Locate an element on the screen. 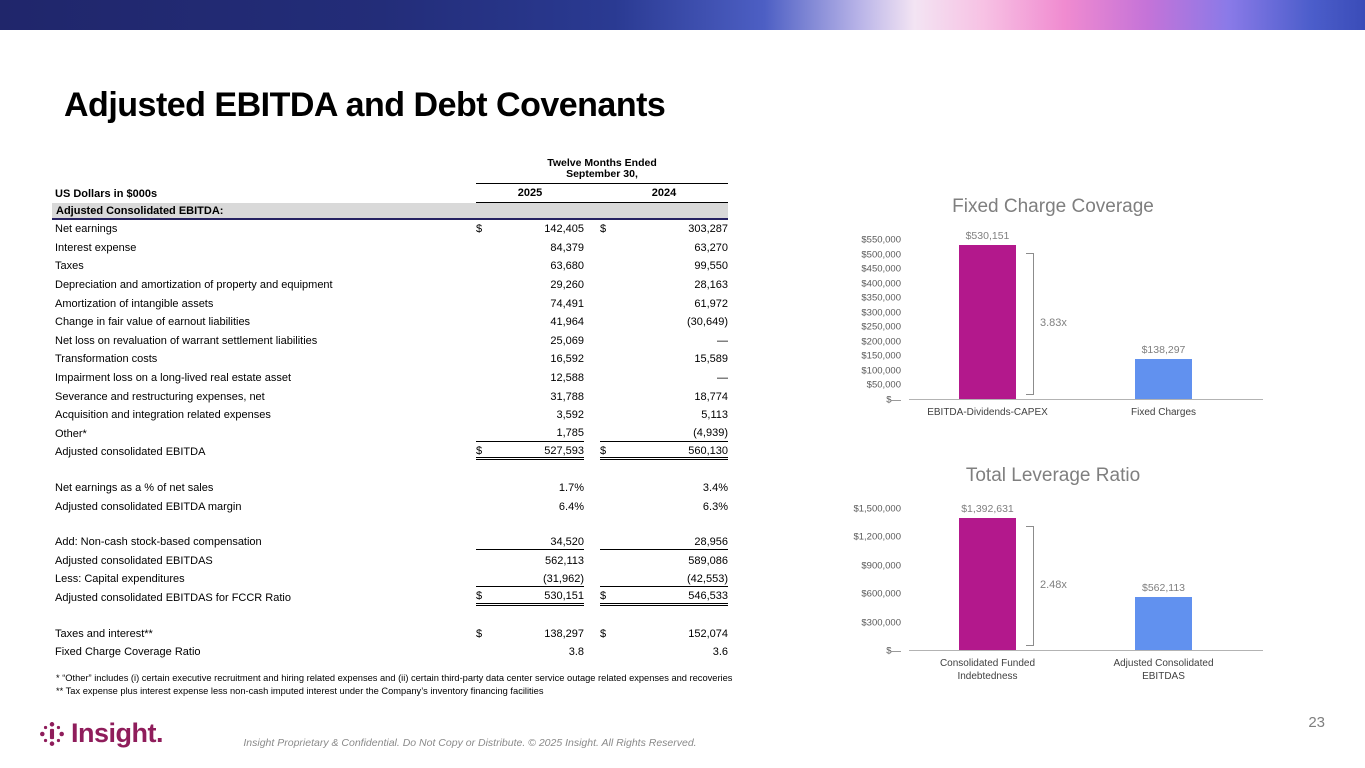  row-label: Interest expense is located at coordinates (96, 247).